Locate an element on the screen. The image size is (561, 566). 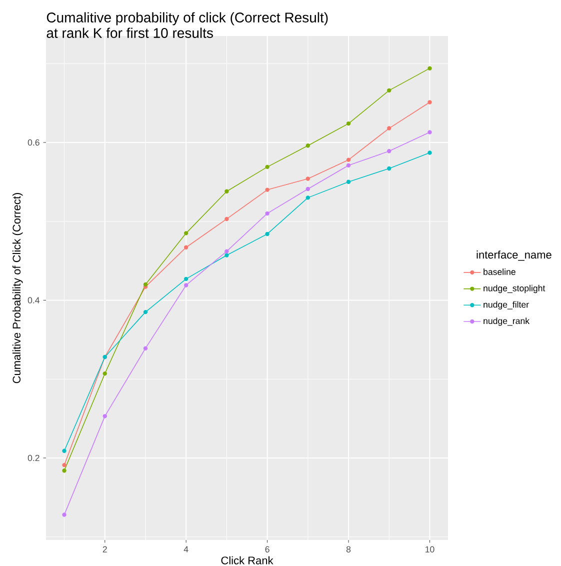
x-tick-label: 4 is located at coordinates (186, 549).